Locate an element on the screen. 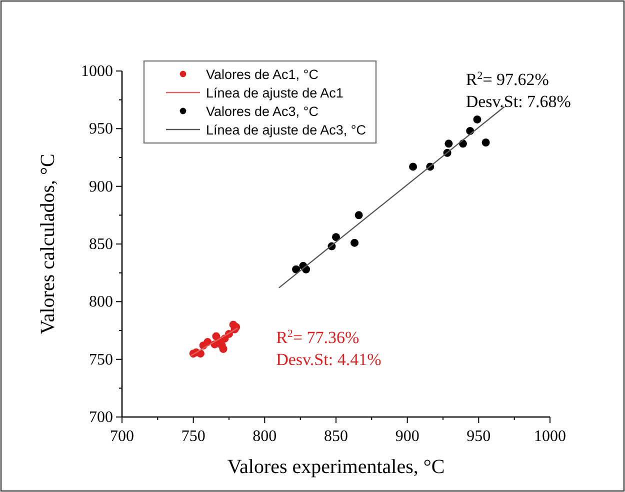 This screenshot has width=625, height=492. annotation: Desv.St: 7.68% is located at coordinates (518, 101).